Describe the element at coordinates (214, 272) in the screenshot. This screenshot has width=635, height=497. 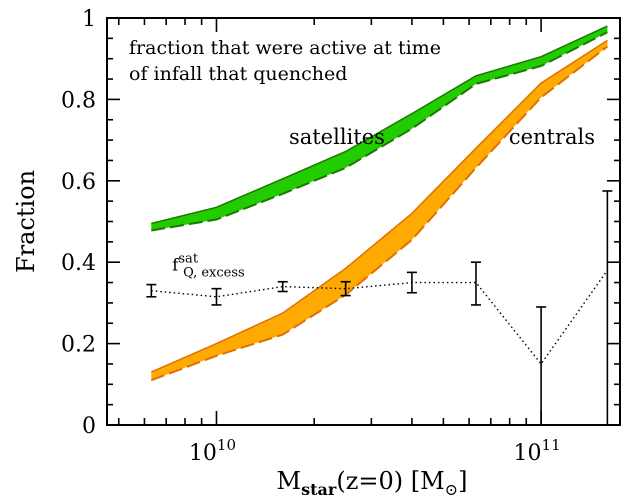
I see `points-label-sub: Q, excess` at that location.